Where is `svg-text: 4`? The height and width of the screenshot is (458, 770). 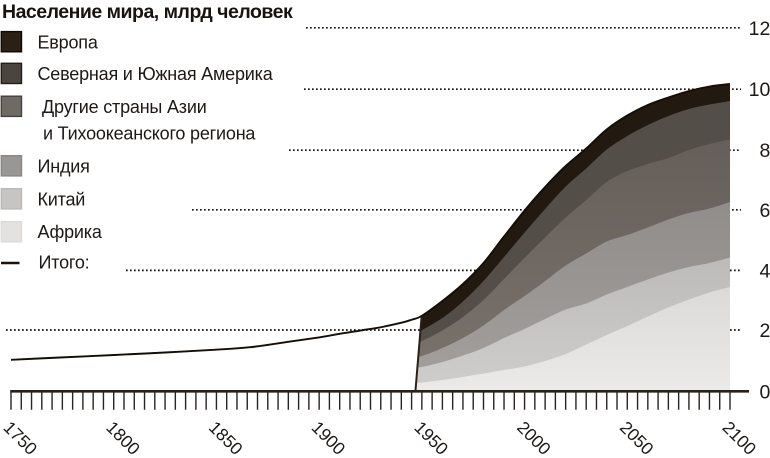 svg-text: 4 is located at coordinates (764, 271).